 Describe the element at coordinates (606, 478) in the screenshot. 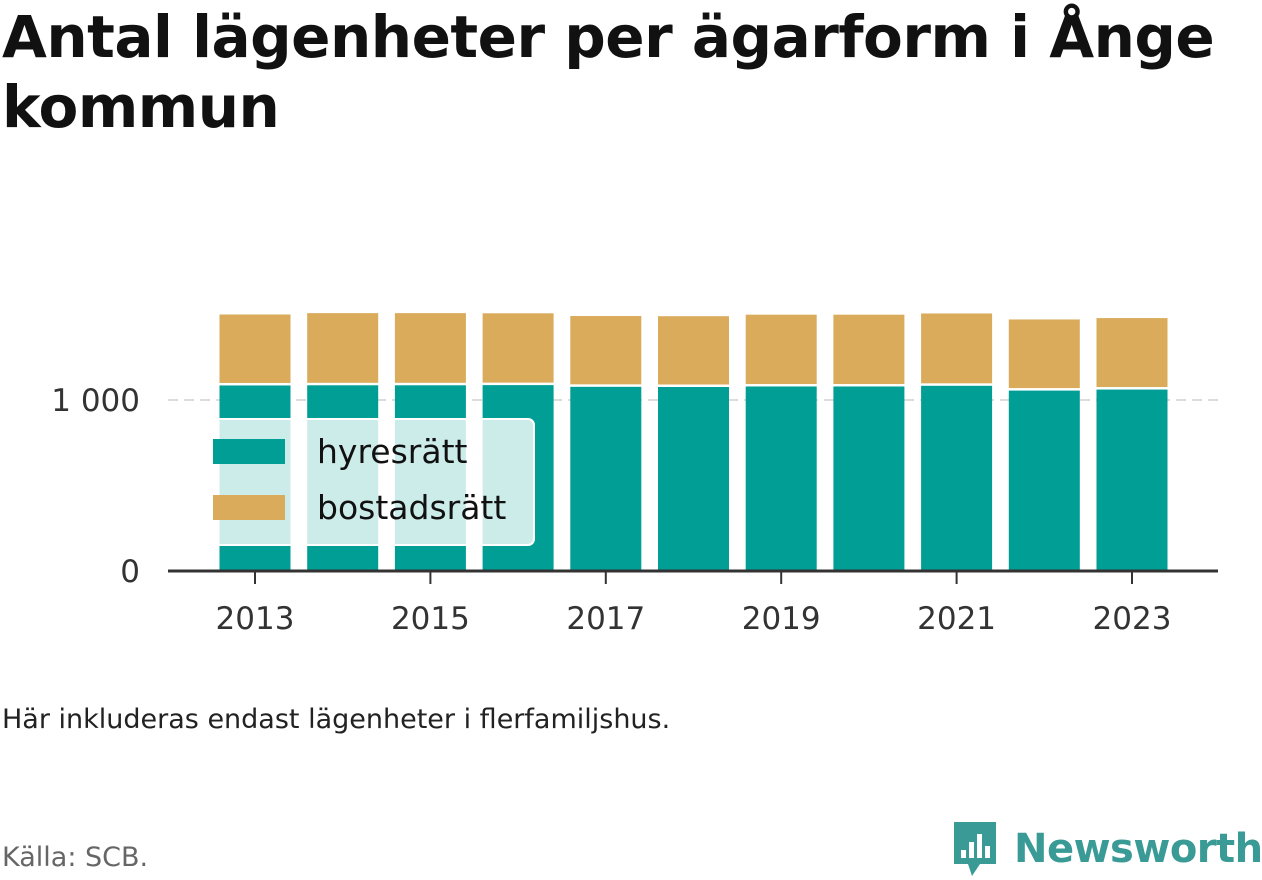

I see `bar-hyresrätt-2017` at that location.